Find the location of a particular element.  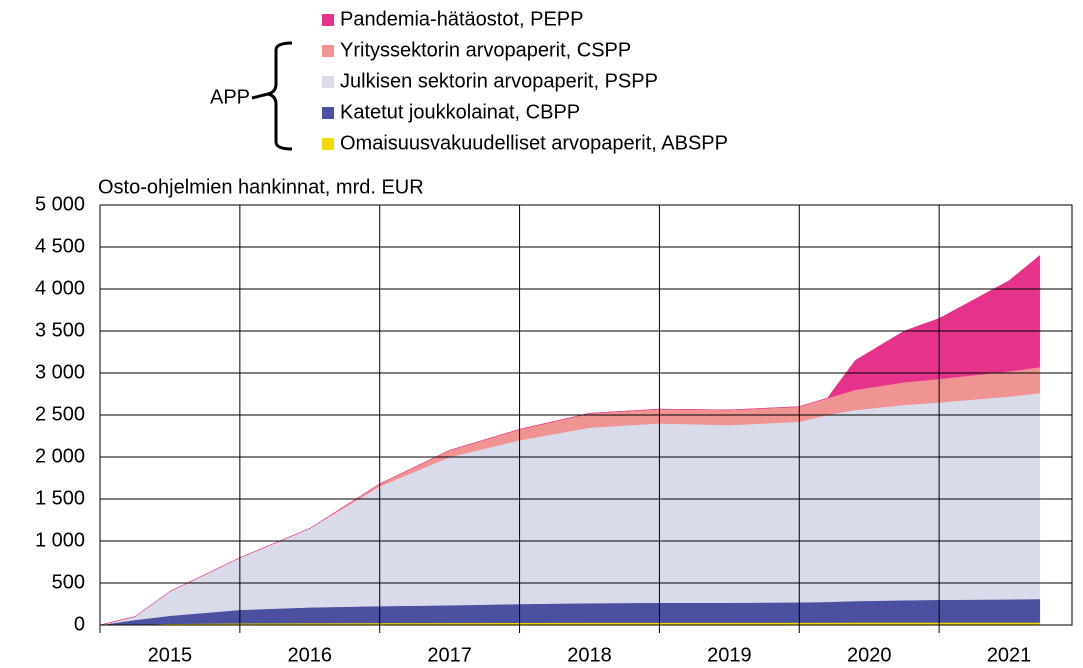

x-tick-label: 2018 is located at coordinates (589, 655).